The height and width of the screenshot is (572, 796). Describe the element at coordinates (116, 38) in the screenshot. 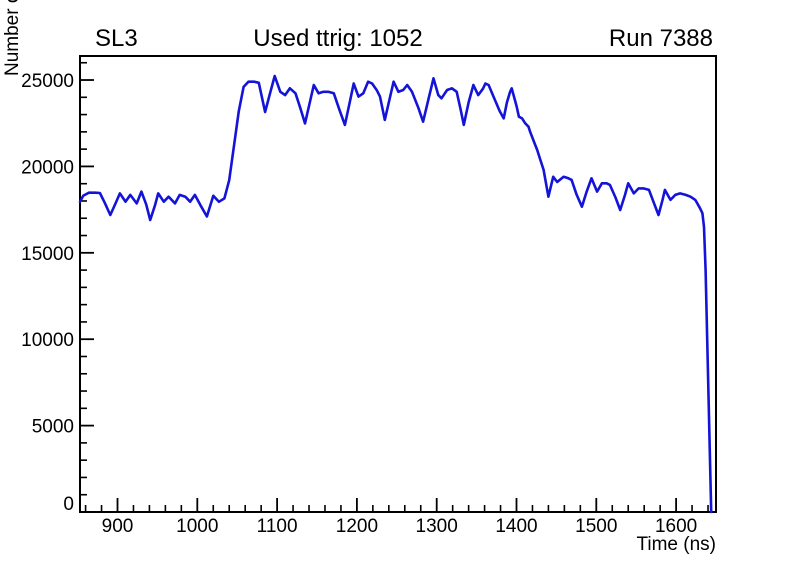

I see `pad-title-left: SL3` at that location.